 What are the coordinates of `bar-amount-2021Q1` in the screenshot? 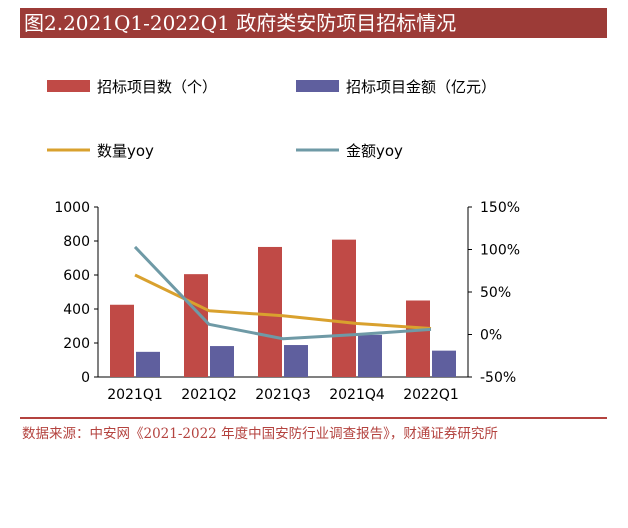 It's located at (148, 364).